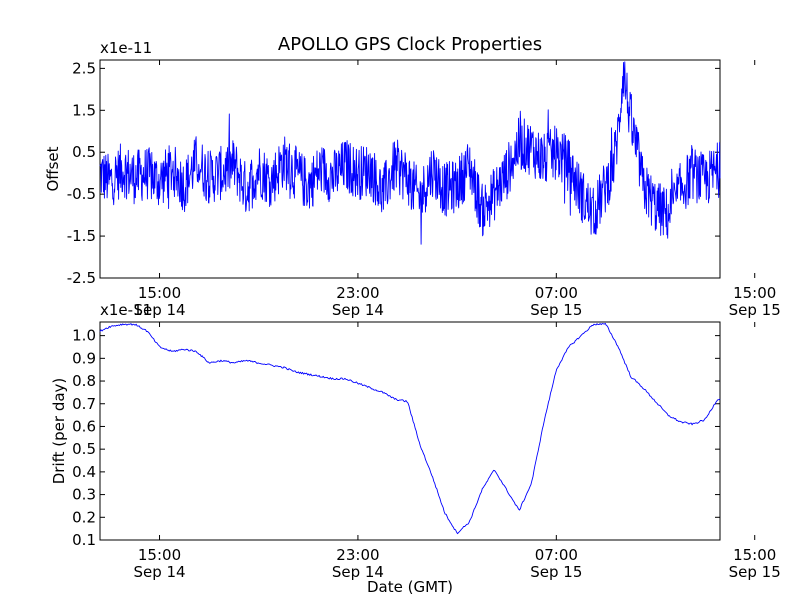 This screenshot has height=600, width=800. Describe the element at coordinates (556, 293) in the screenshot. I see `offset-x-tick-label-time: 07:00` at that location.